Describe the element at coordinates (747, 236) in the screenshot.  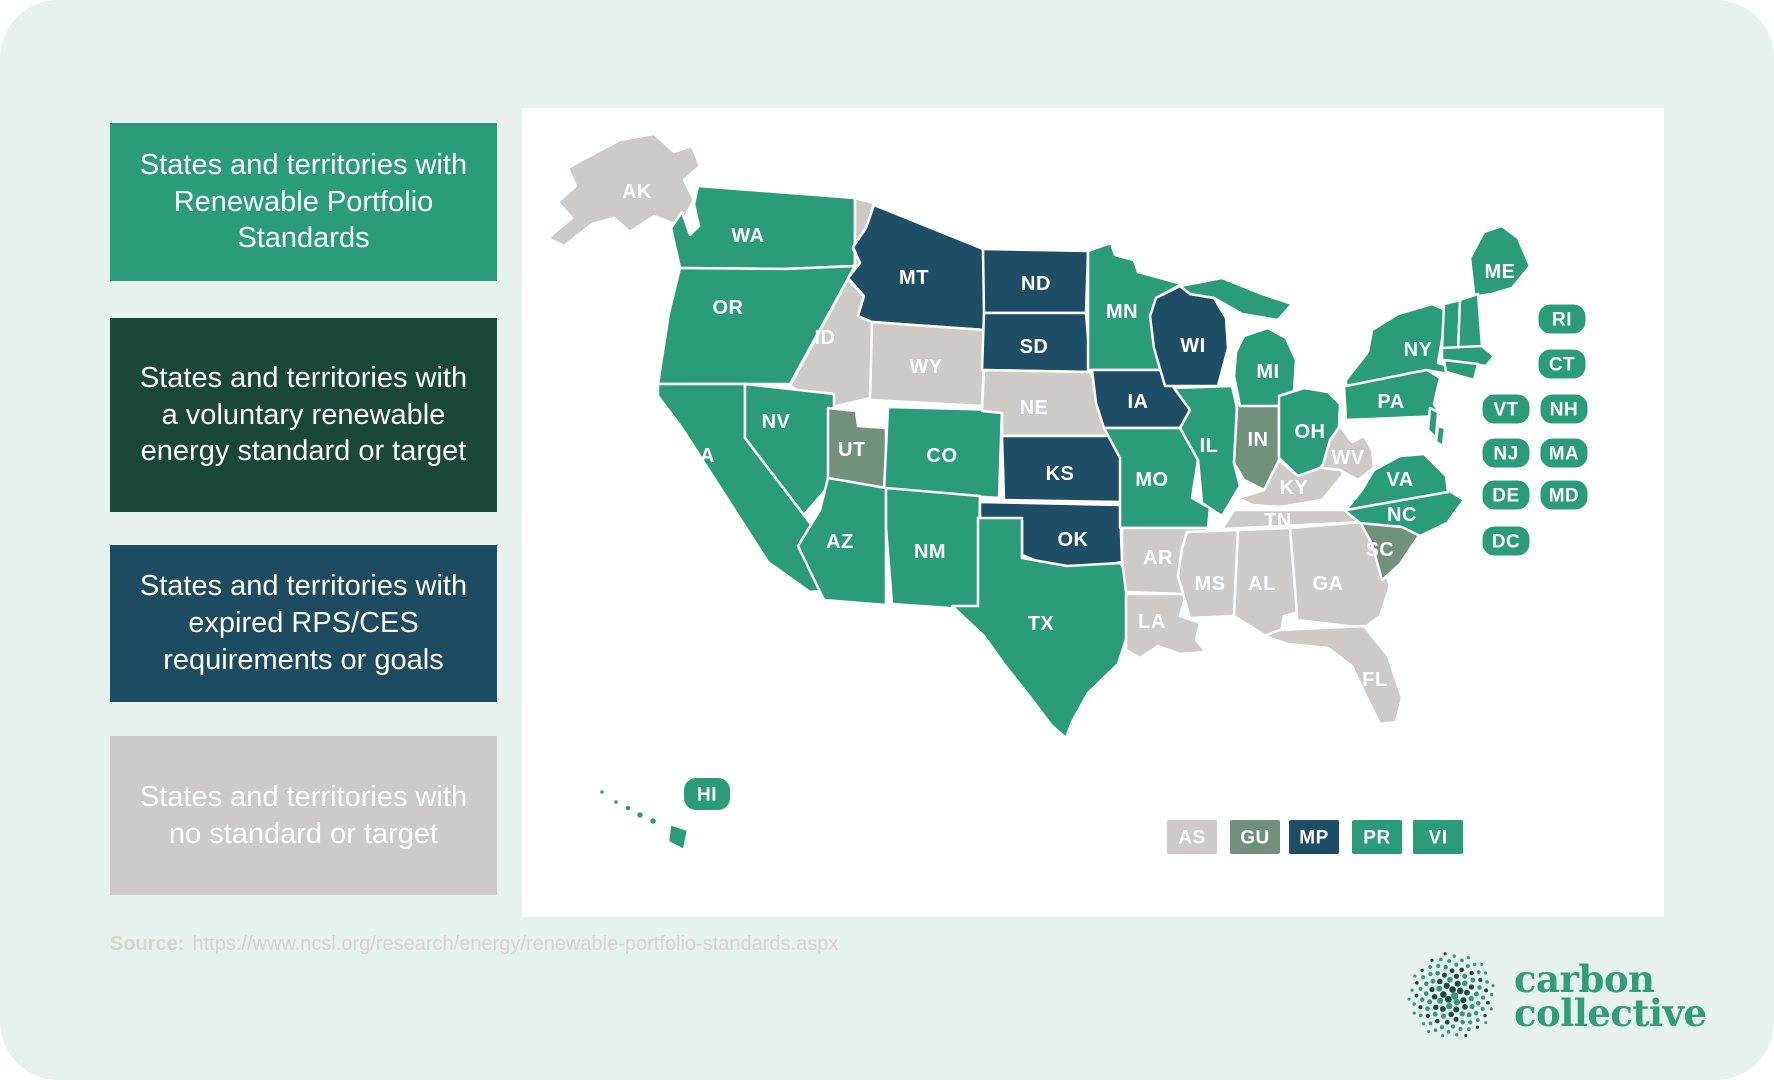
I see `map-label-WA: WA` at that location.